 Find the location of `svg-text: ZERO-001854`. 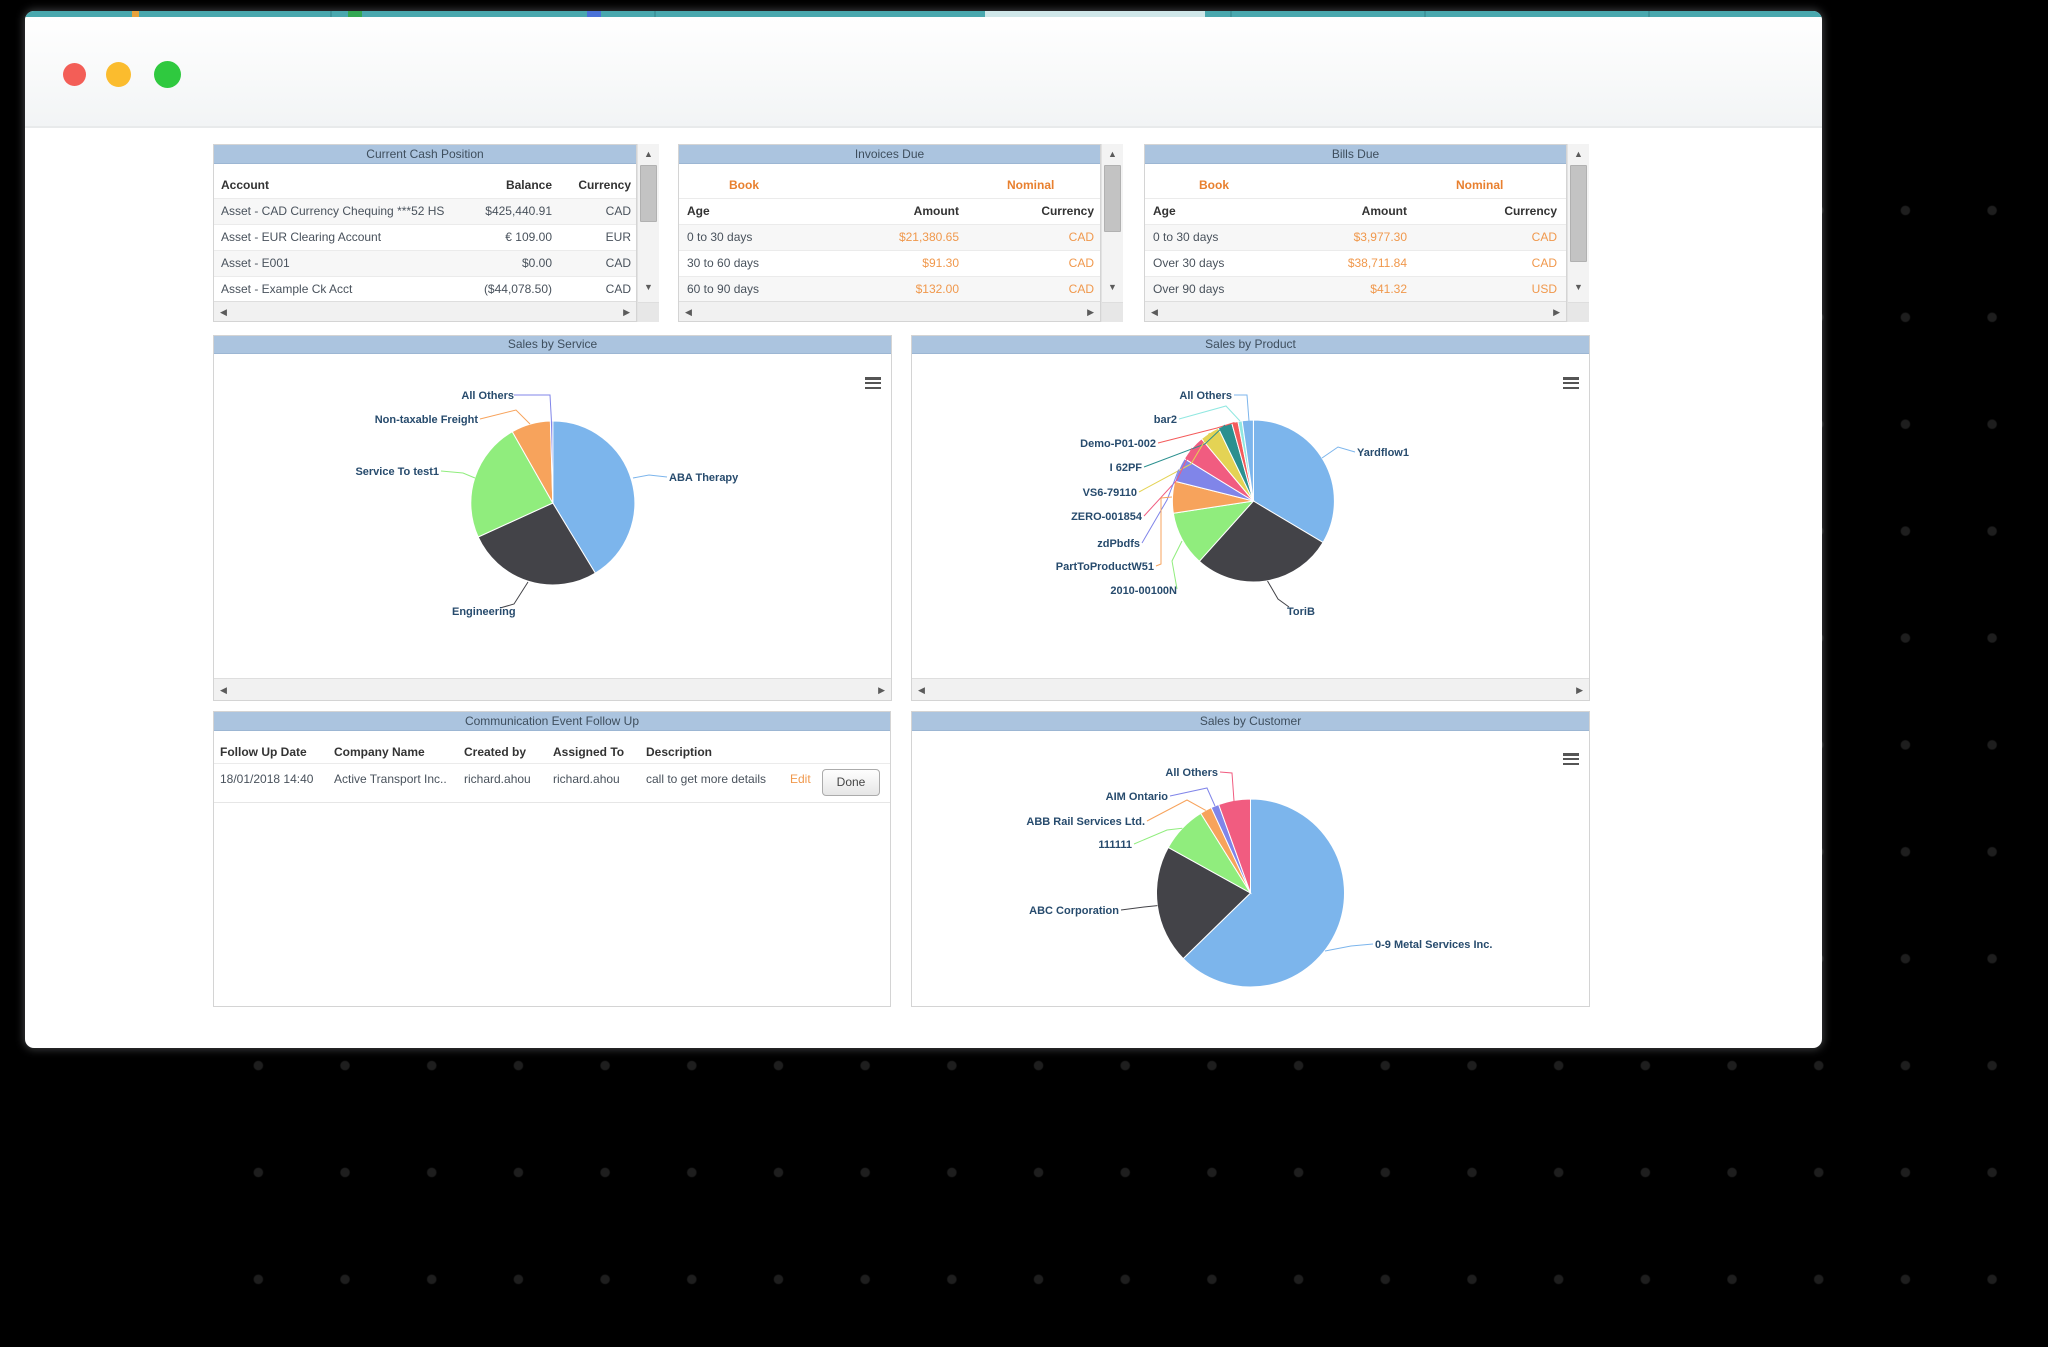

svg-text: ZERO-001854 is located at coordinates (1107, 517).